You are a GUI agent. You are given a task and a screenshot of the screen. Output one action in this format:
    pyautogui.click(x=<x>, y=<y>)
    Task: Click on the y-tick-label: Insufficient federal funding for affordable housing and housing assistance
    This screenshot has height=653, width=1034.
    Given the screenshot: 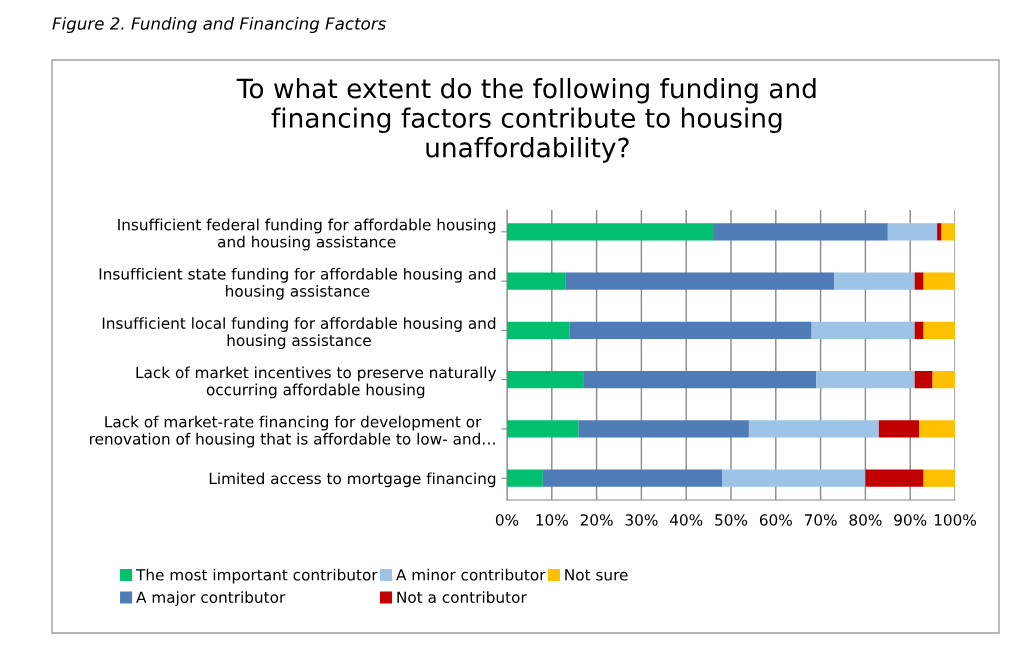 What is the action you would take?
    pyautogui.click(x=307, y=234)
    